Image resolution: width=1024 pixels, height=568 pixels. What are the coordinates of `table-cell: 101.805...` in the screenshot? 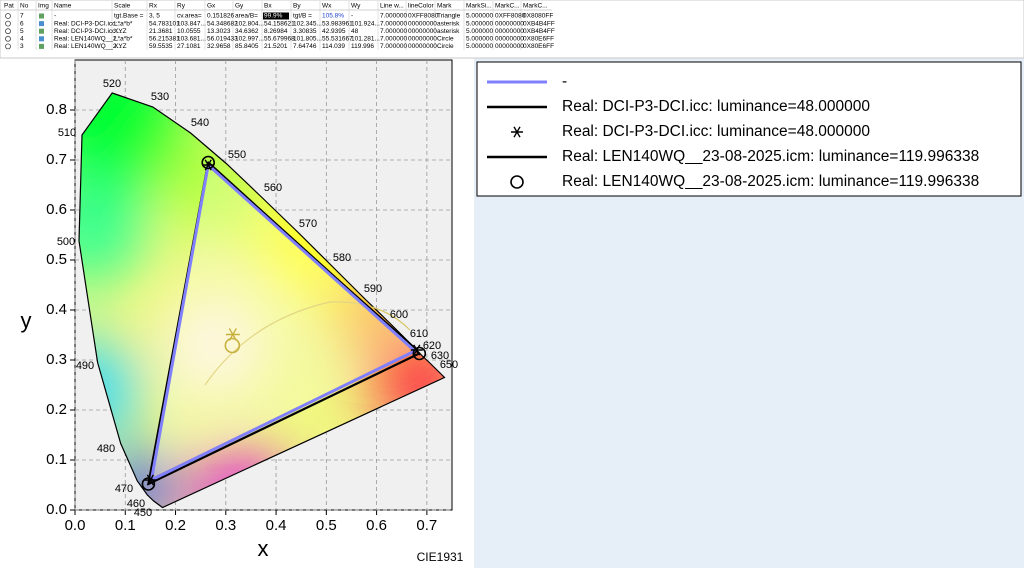 It's located at (307, 39).